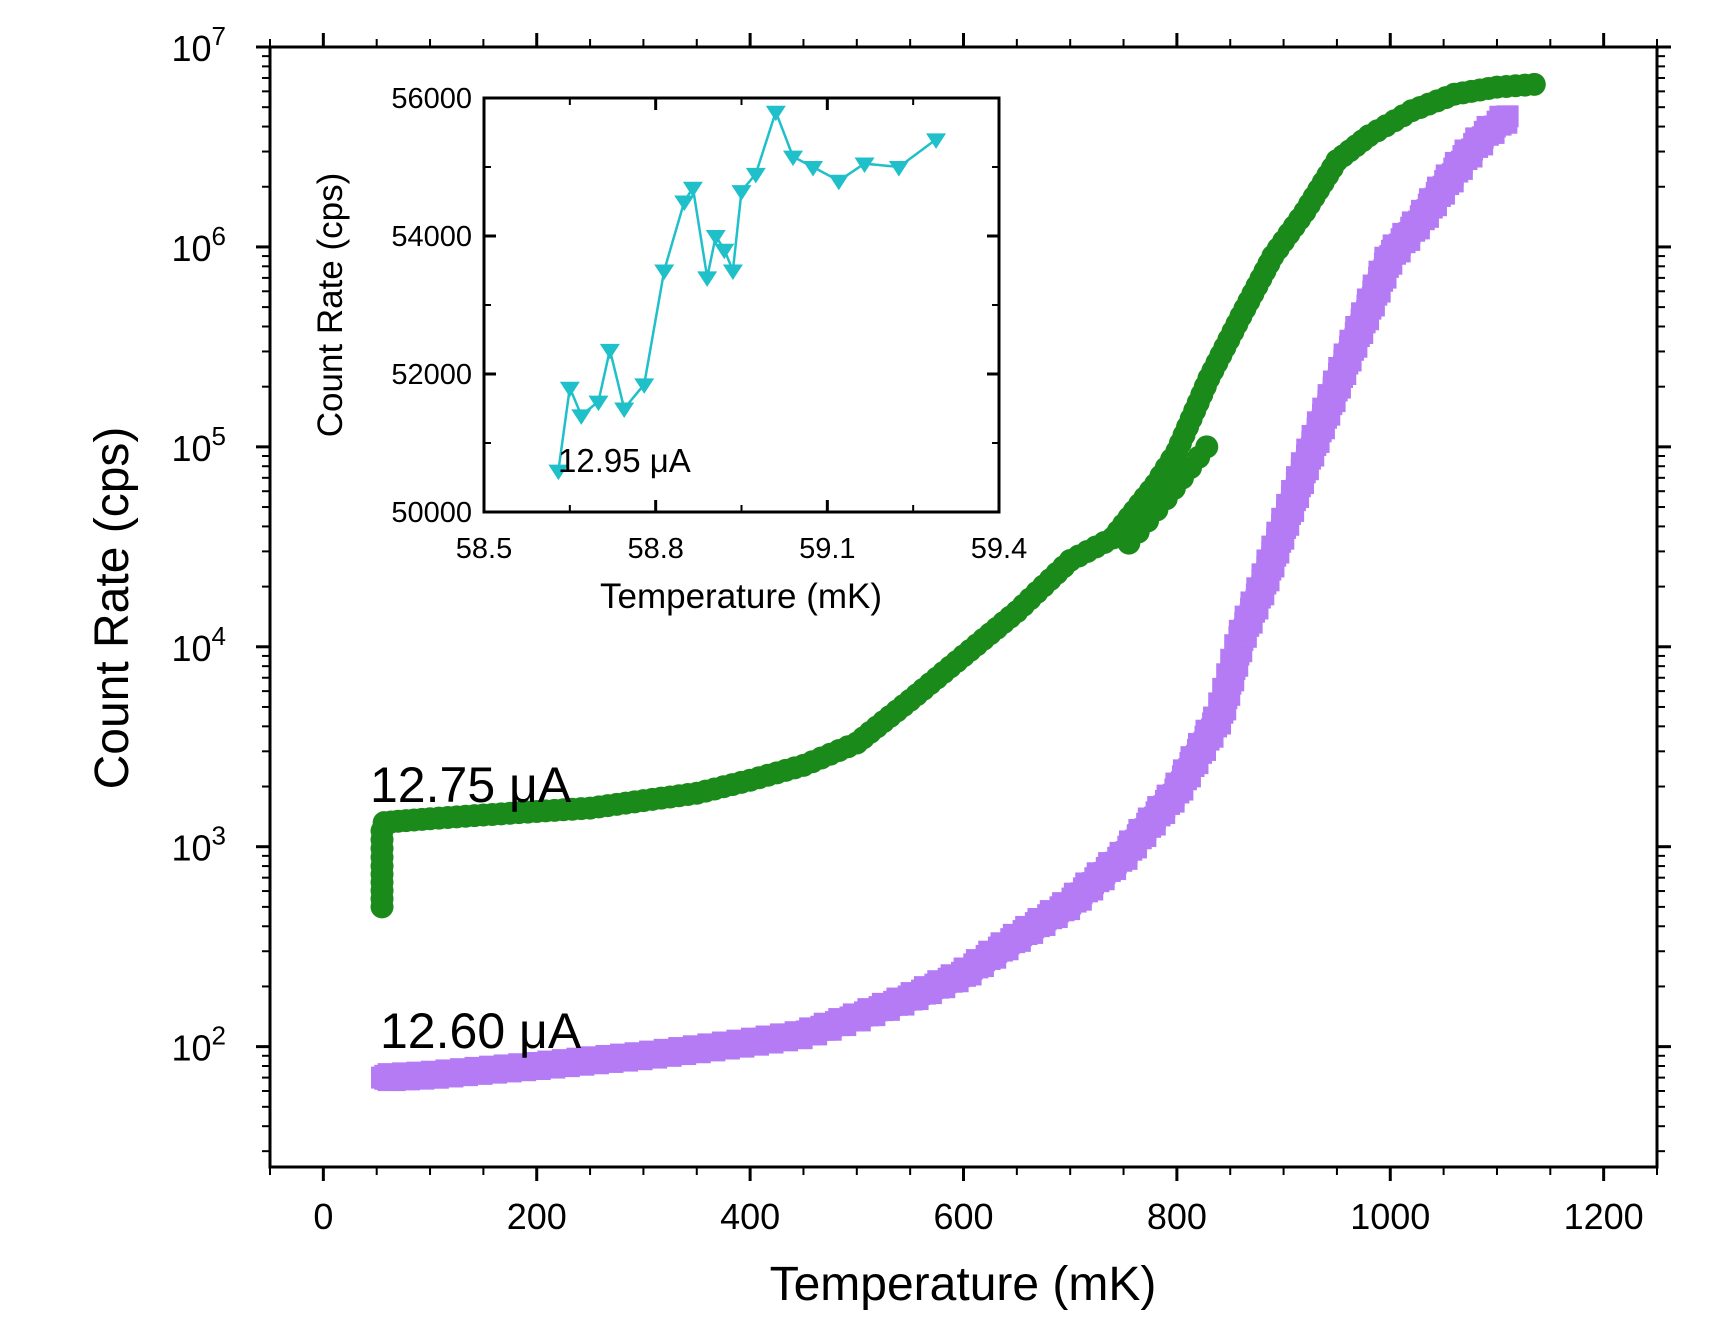  I want to click on x-tick-label: 1200, so click(1604, 1216).